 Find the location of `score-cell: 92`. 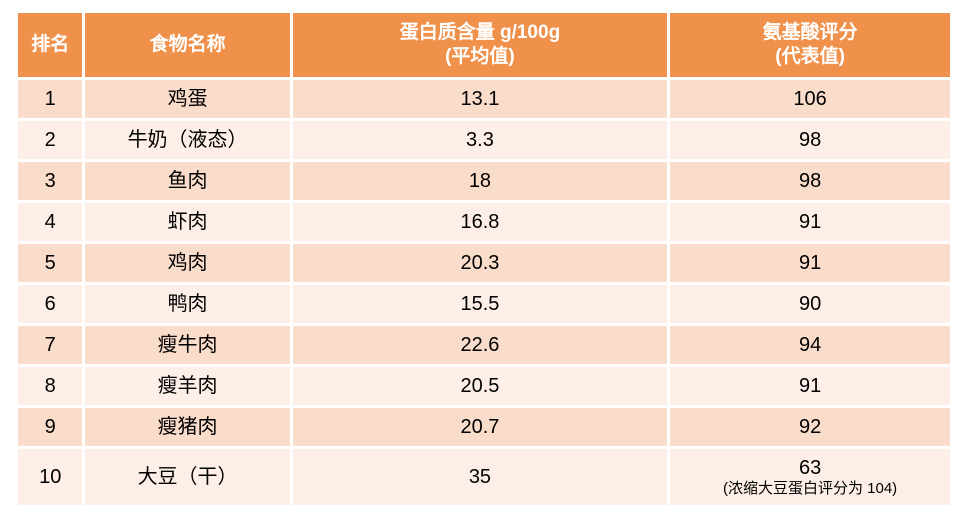

score-cell: 92 is located at coordinates (810, 427).